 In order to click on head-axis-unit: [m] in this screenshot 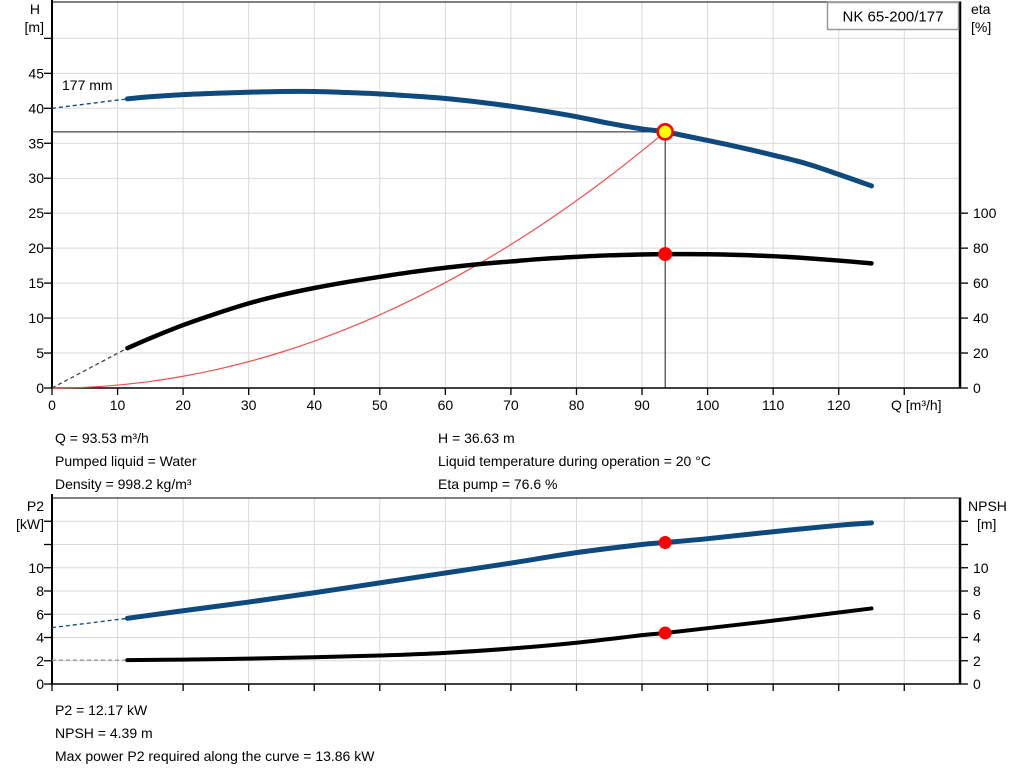, I will do `click(34, 27)`.